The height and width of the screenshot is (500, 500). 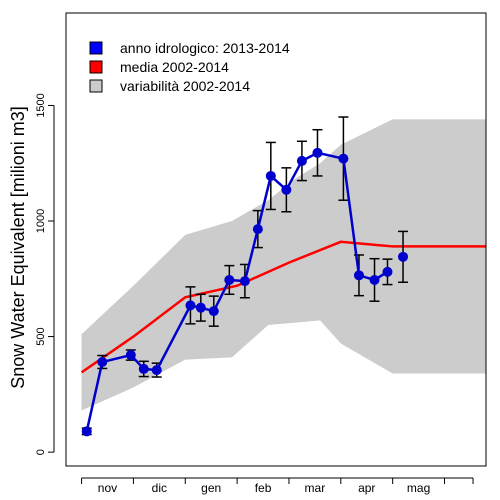 I want to click on y-axis: 0 500 1000 1500, so click(x=45, y=274).